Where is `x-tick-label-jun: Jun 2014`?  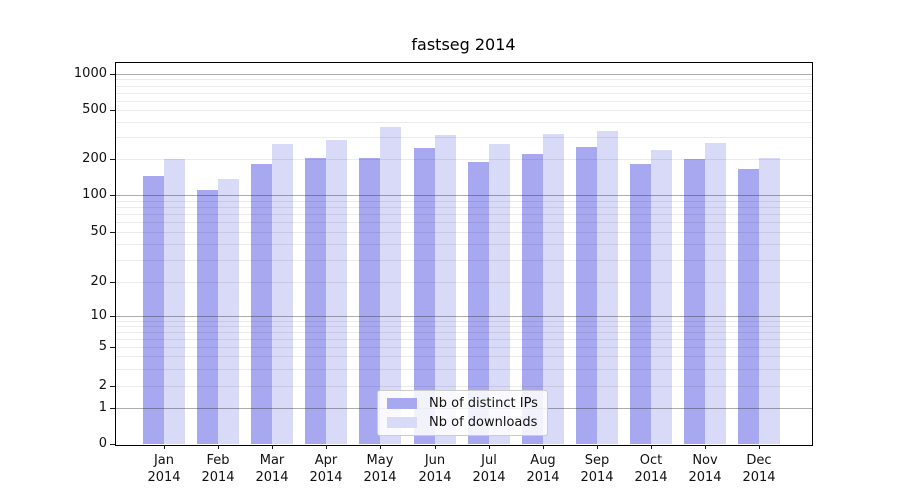
x-tick-label-jun: Jun 2014 is located at coordinates (435, 469).